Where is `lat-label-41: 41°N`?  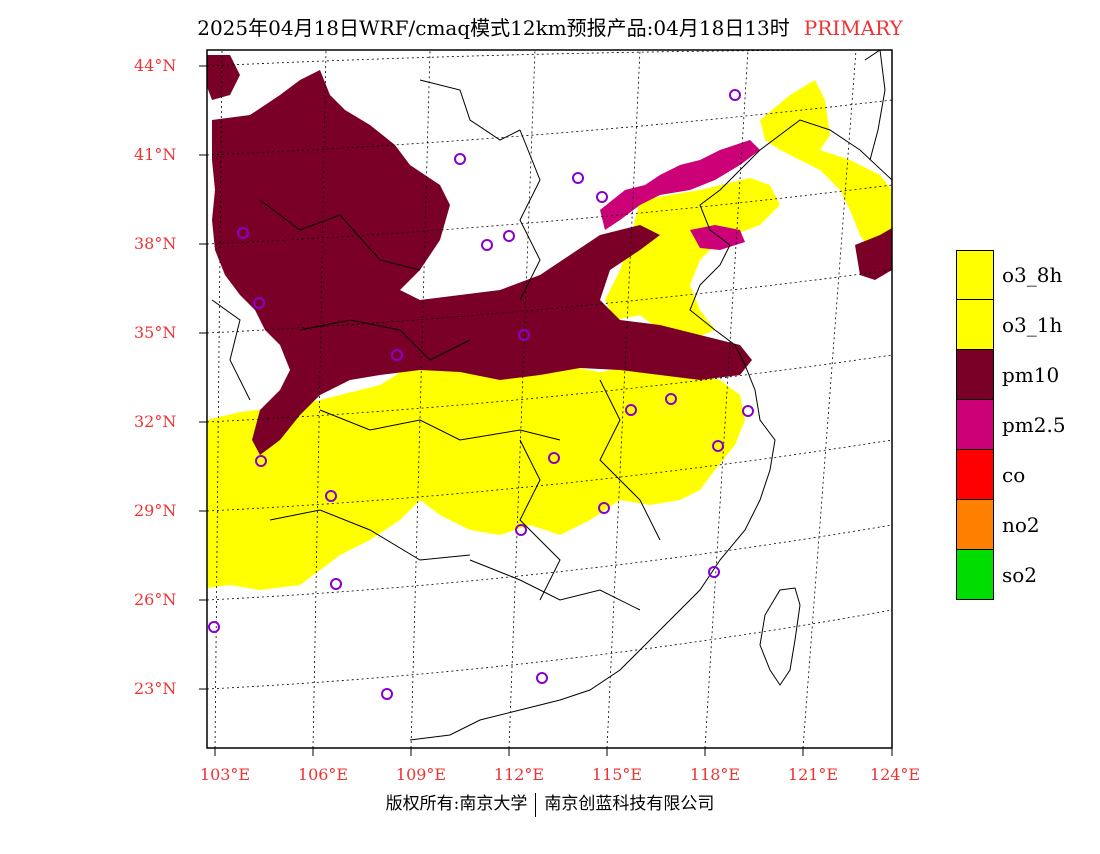 lat-label-41: 41°N is located at coordinates (155, 154).